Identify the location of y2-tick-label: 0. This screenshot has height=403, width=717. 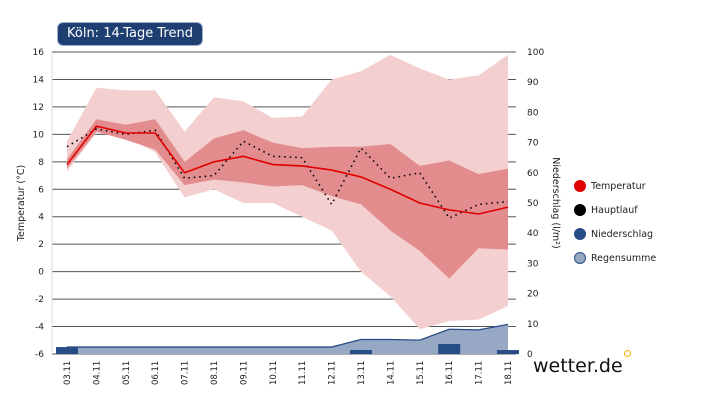
(530, 355).